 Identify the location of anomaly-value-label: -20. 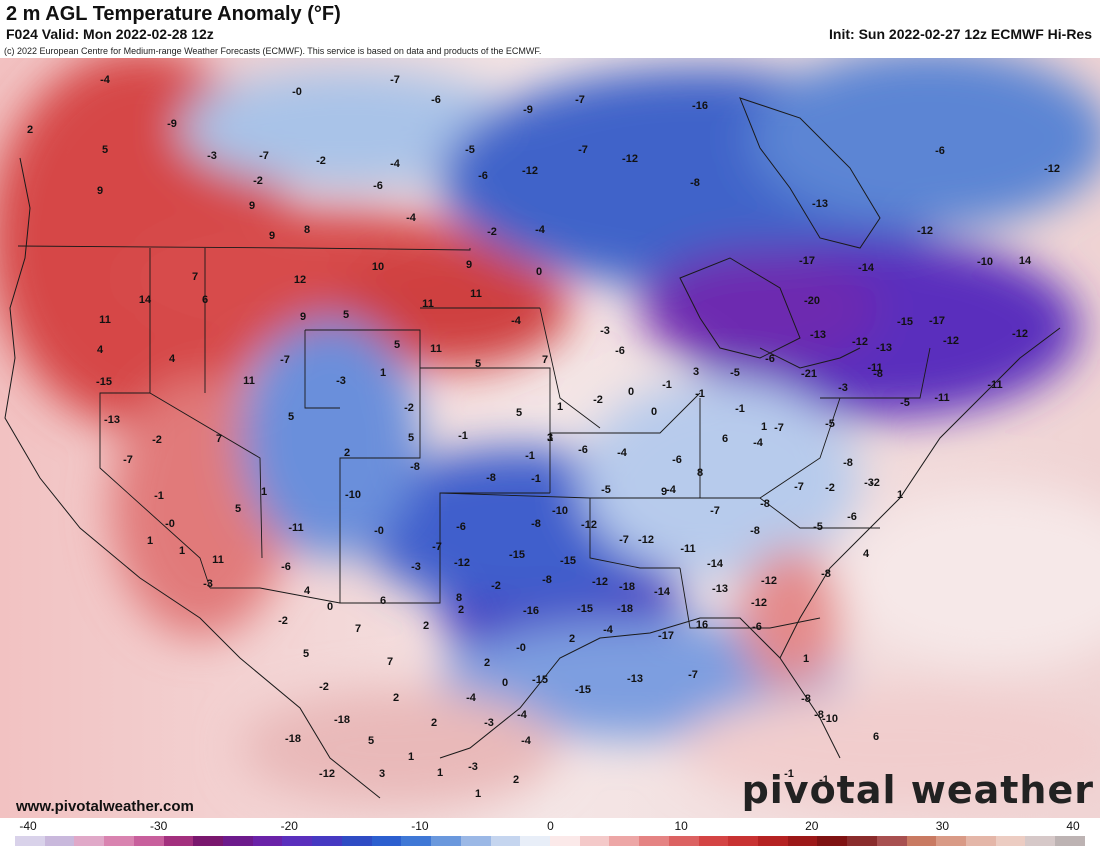
(812, 301).